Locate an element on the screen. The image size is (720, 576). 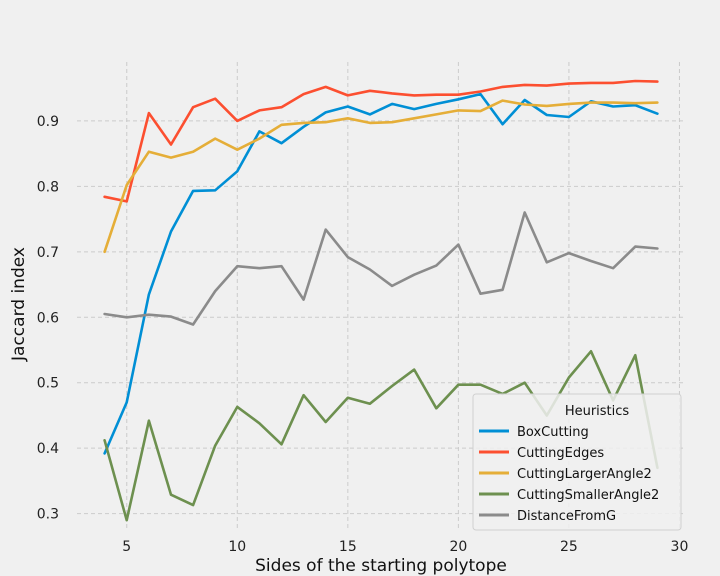
y-tick-labels: 0.3 0.4 0.5 0.6 0.7 0.8 0.9 is located at coordinates (48, 318).